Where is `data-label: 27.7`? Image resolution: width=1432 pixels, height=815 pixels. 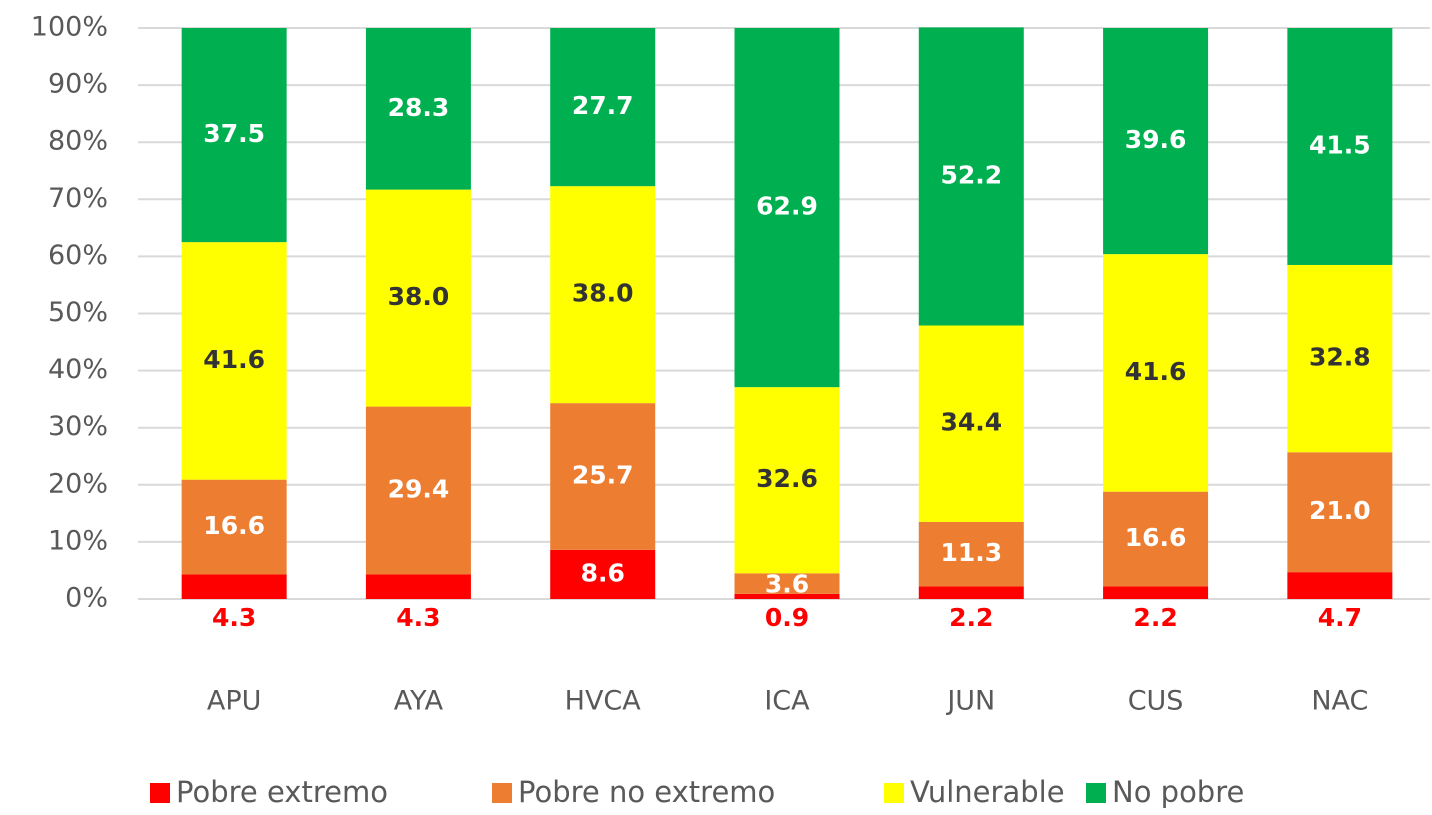 data-label: 27.7 is located at coordinates (603, 105).